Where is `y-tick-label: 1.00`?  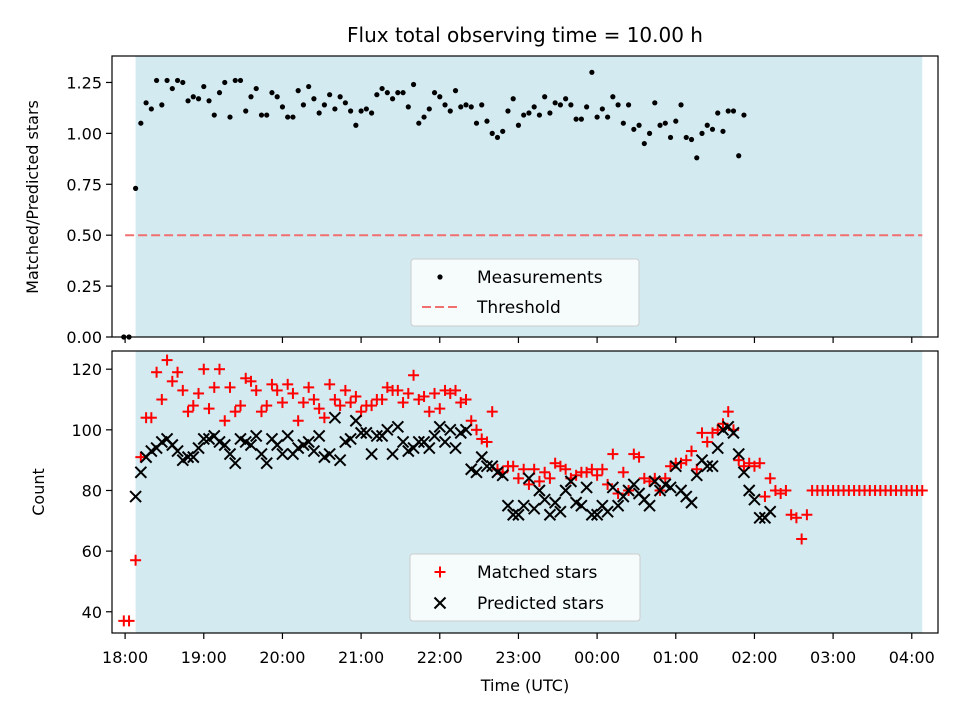 y-tick-label: 1.00 is located at coordinates (84, 133).